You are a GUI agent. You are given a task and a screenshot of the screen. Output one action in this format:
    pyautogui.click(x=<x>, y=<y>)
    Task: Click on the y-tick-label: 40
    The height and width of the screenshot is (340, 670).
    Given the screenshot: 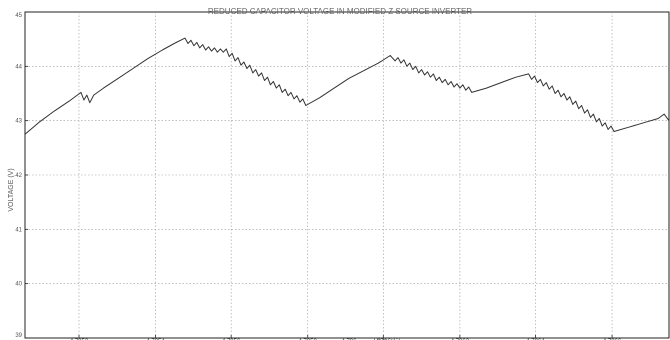 What is the action you would take?
    pyautogui.click(x=18, y=285)
    